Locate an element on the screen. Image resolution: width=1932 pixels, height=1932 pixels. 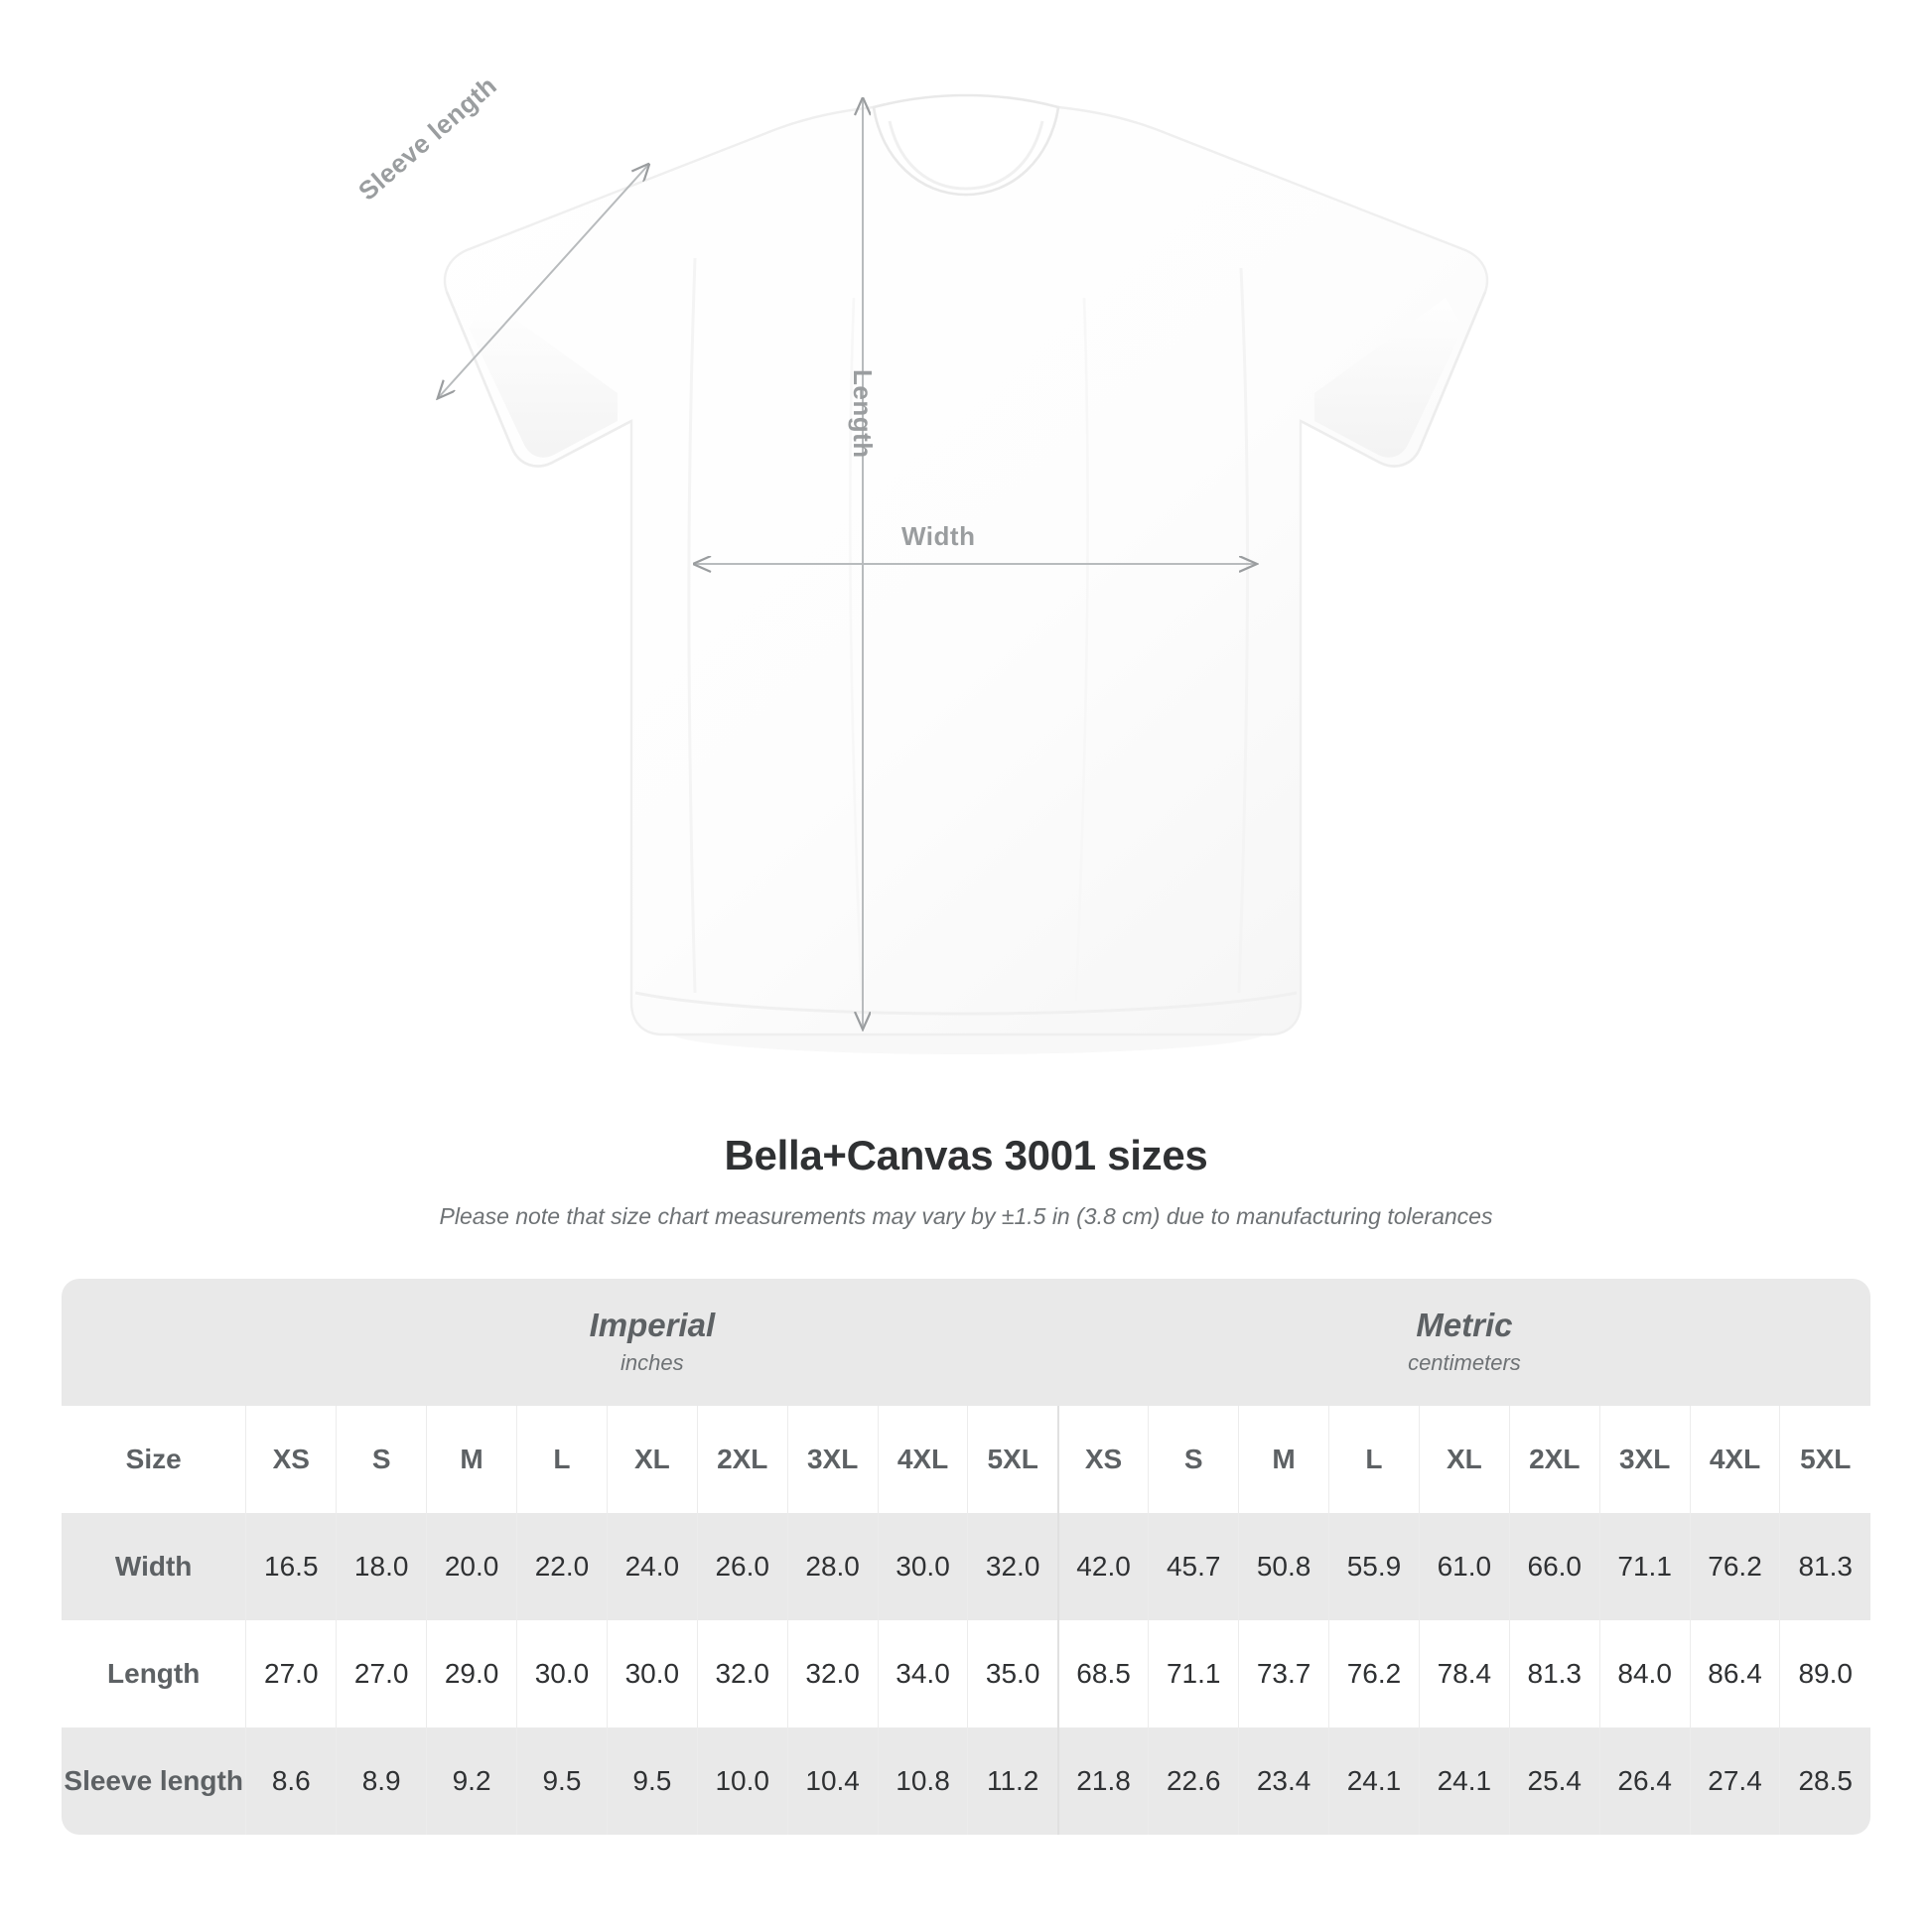
cell-metric-length-xl: 78.4 is located at coordinates (1464, 1674).